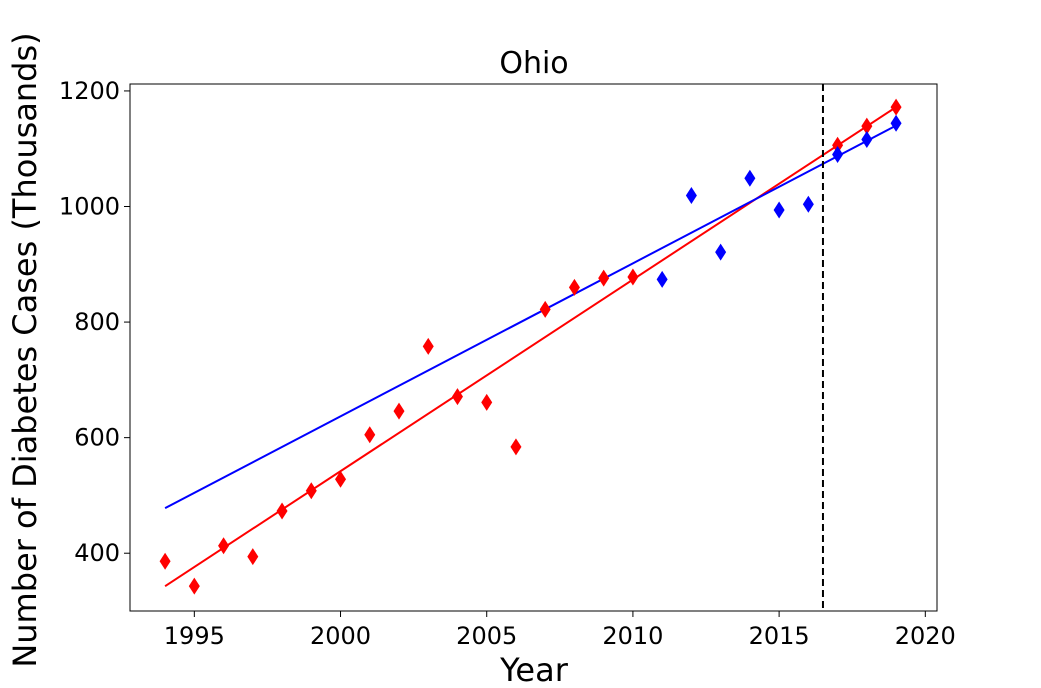 This screenshot has width=1041, height=688. I want to click on chart-title: Ohio, so click(533, 63).